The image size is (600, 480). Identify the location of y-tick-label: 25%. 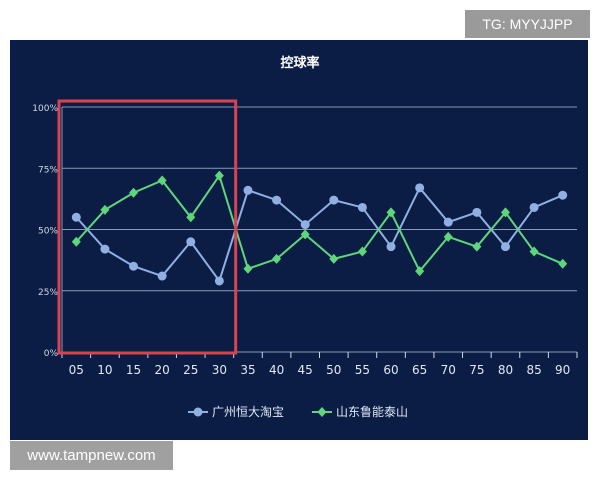
(48, 293).